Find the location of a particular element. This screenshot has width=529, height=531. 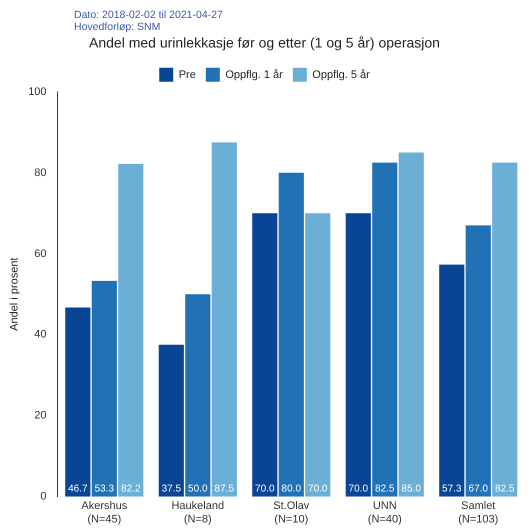

chart-title: Andel med urinlekkasje før og etter (1 og 5 år) operasjon is located at coordinates (264, 42).